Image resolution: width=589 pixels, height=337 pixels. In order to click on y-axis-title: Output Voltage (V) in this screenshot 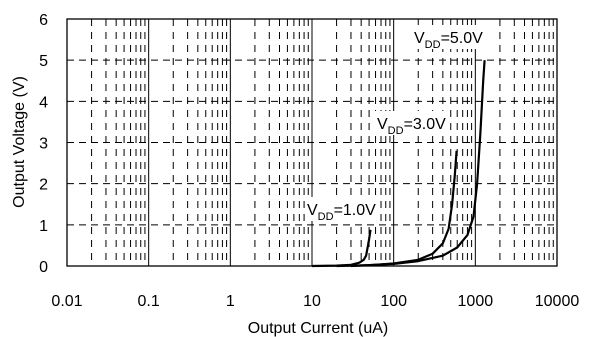, I will do `click(19, 142)`.